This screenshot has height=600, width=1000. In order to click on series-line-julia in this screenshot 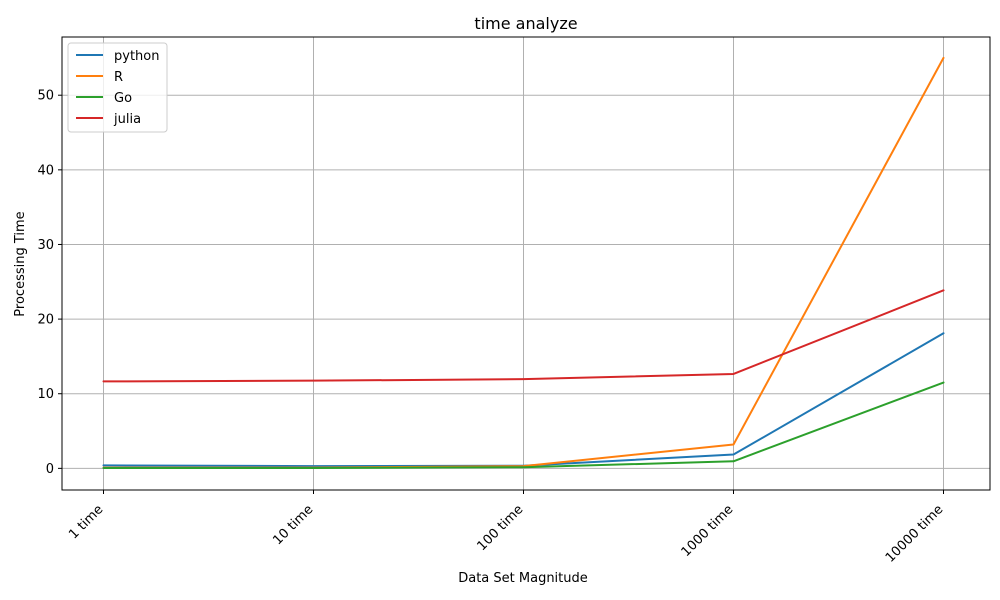, I will do `click(523, 336)`.